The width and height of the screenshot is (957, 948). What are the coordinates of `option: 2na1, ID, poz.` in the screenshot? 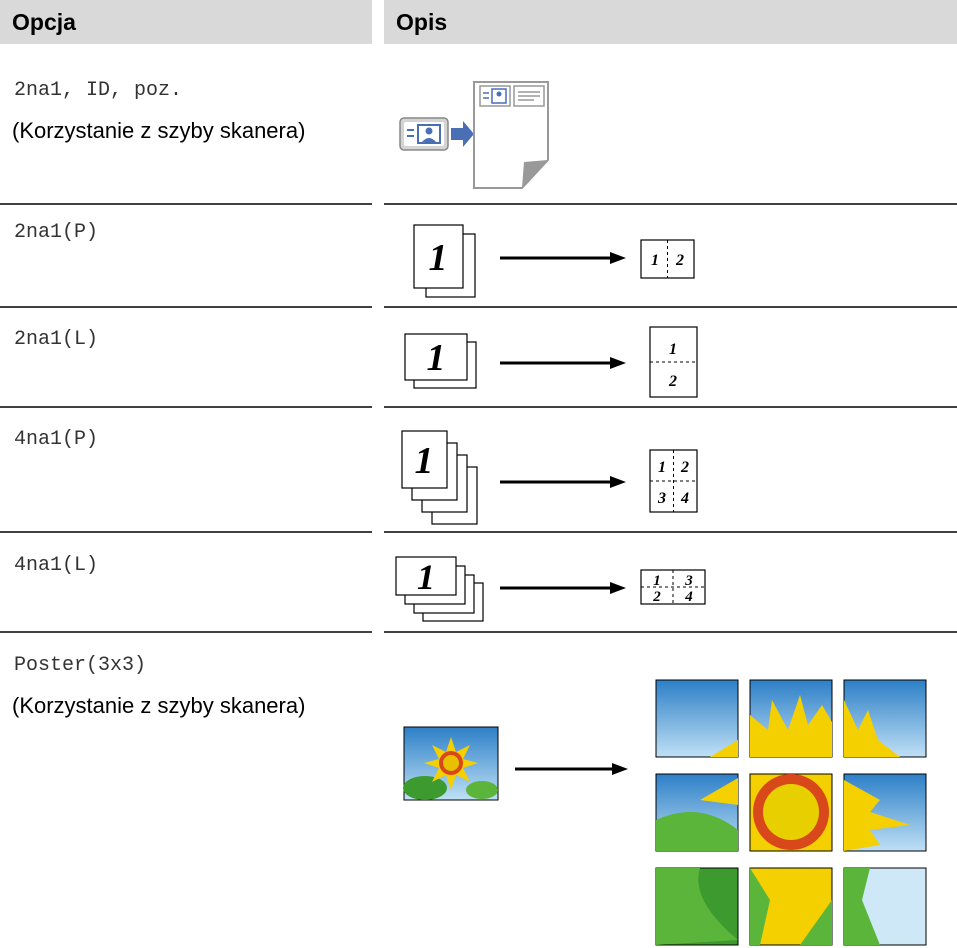 It's located at (98, 90).